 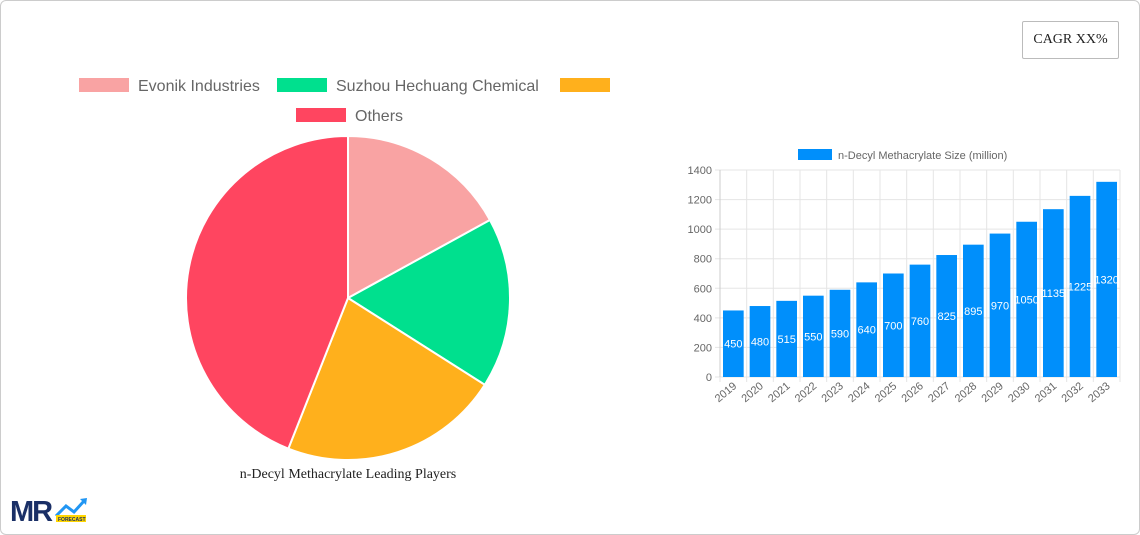 I want to click on bar-value-label: 480, so click(x=760, y=343).